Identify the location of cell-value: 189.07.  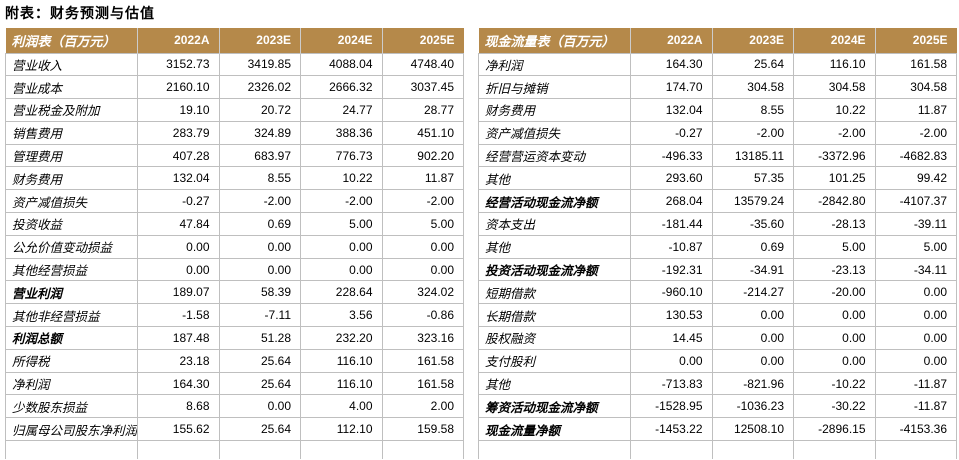
(178, 292).